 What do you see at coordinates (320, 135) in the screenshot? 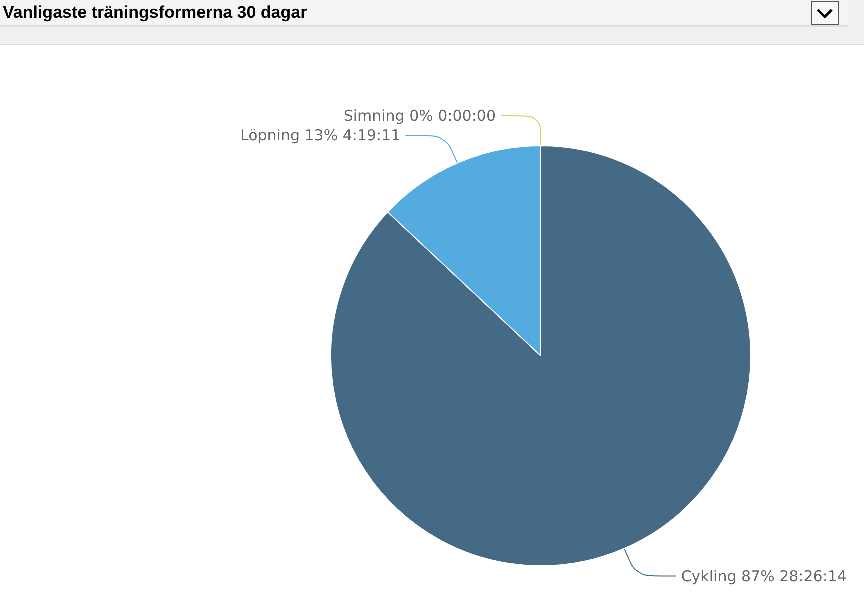
I see `slice-label: Löpning 13% 4:19:11` at bounding box center [320, 135].